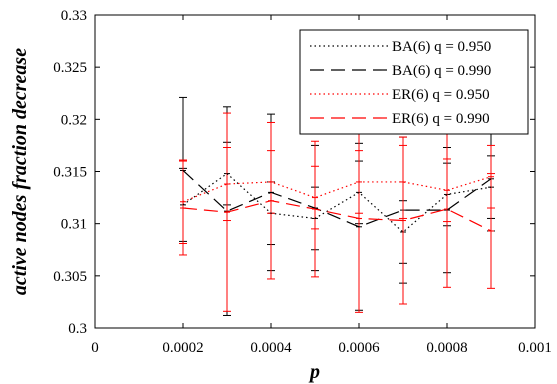  What do you see at coordinates (441, 47) in the screenshot?
I see `legend-label: BA(6) q = 0.950` at bounding box center [441, 47].